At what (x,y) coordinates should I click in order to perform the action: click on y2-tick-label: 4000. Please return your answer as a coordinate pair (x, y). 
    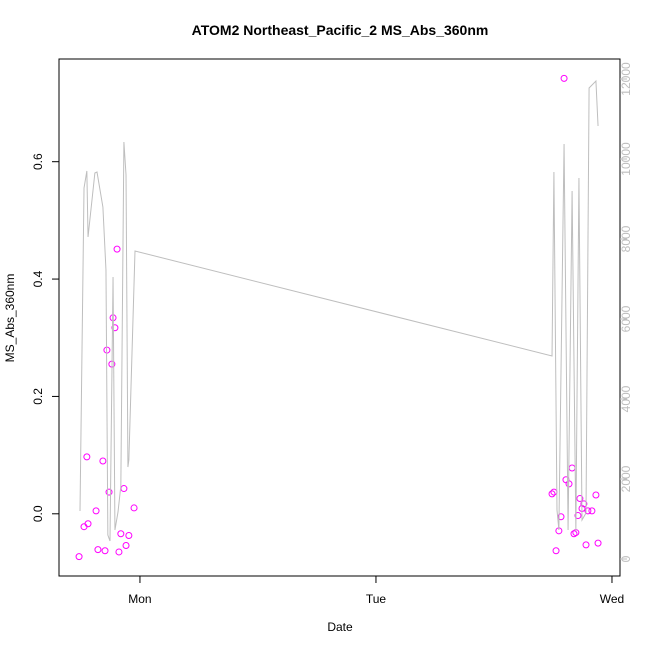
    Looking at the image, I should click on (626, 398).